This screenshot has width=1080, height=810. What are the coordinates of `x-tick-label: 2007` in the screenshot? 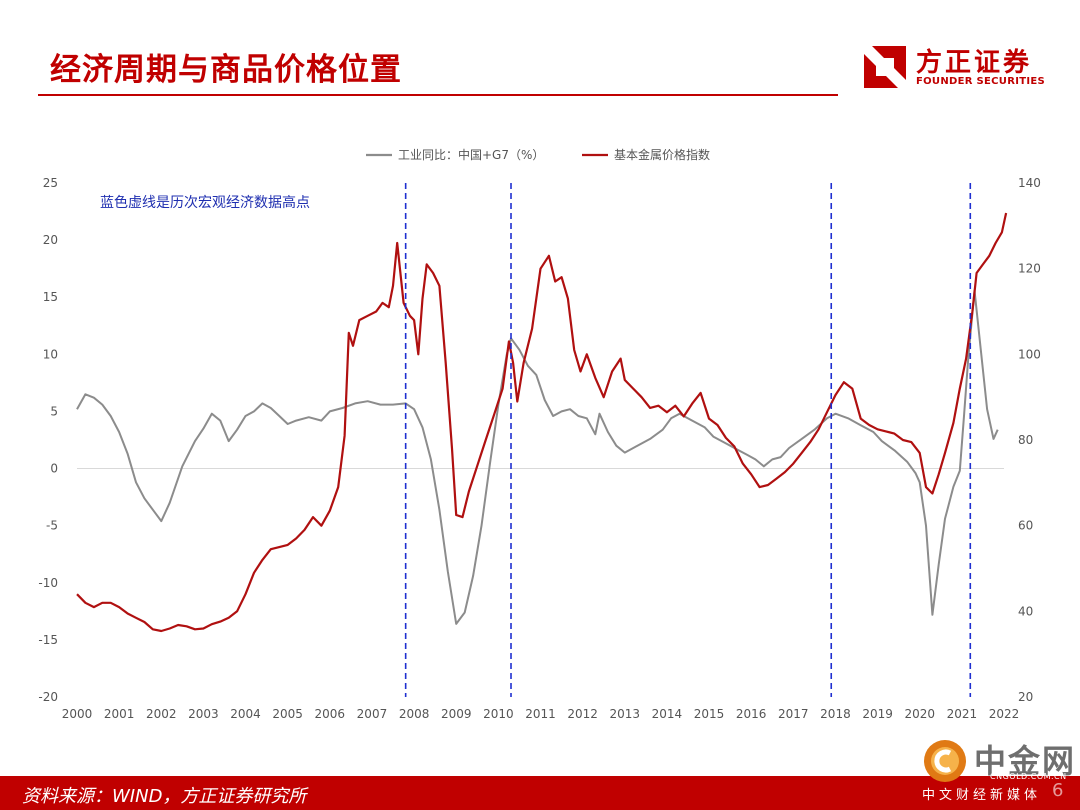 It's located at (372, 714).